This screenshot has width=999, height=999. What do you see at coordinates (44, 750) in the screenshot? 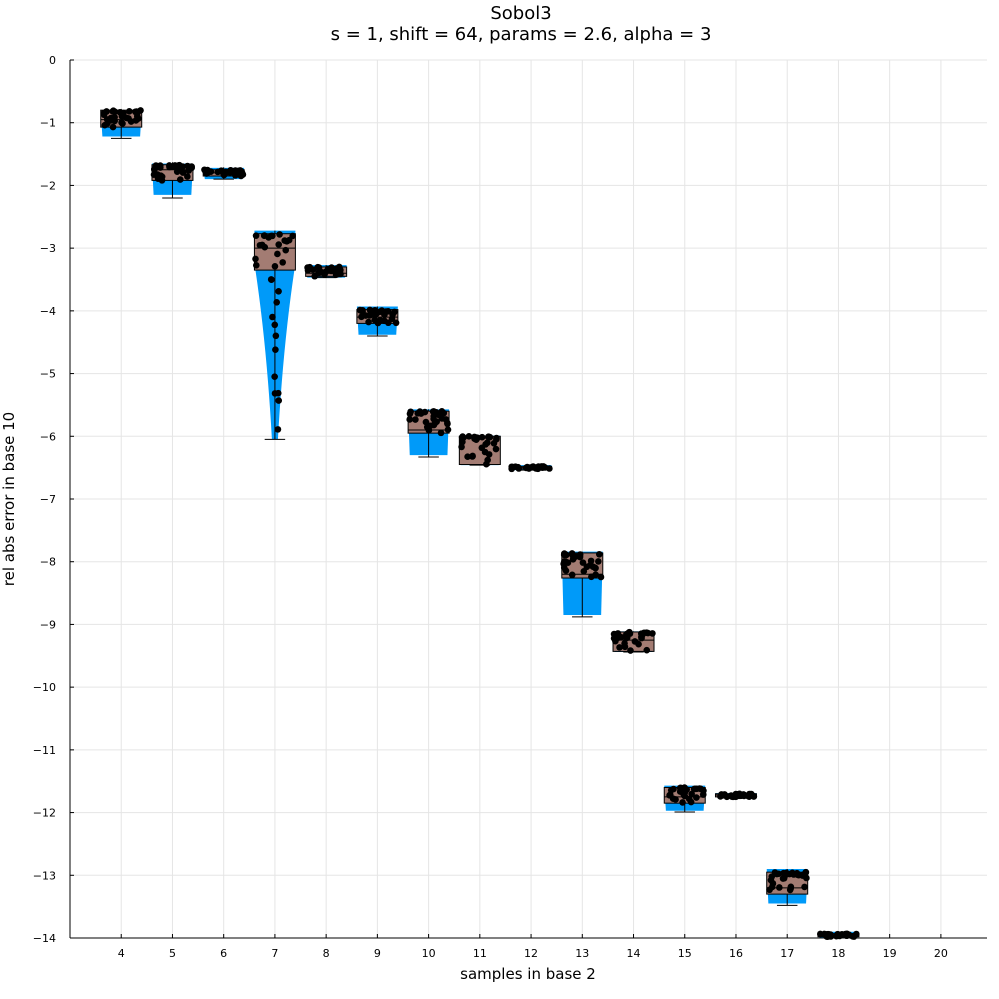
I see `y-tick-label: −11` at bounding box center [44, 750].